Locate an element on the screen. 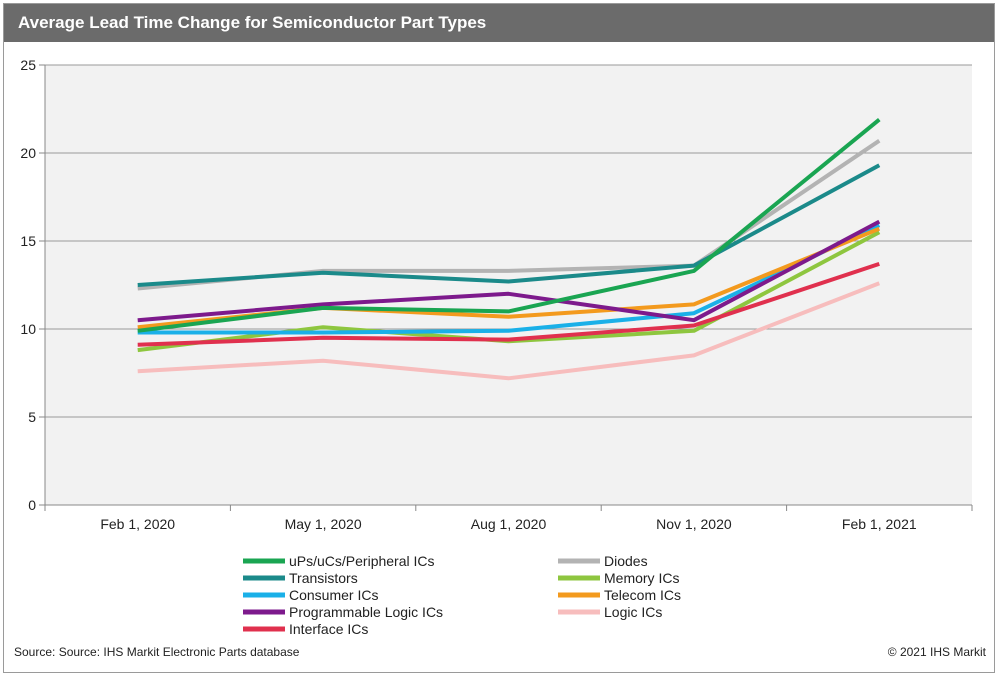 The image size is (1000, 678). y-tick-label: 10 is located at coordinates (28, 329).